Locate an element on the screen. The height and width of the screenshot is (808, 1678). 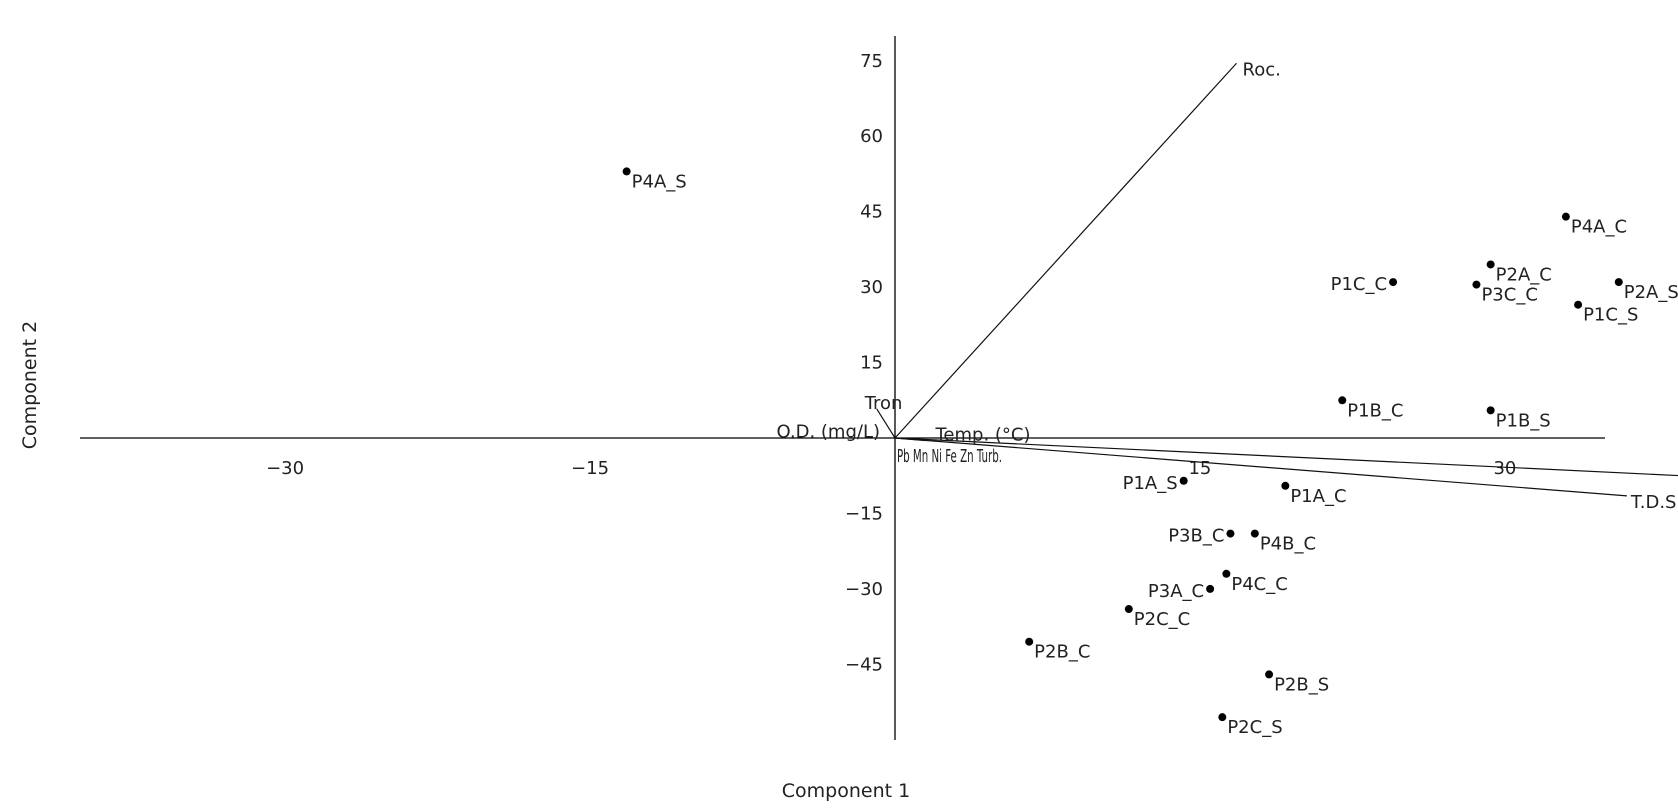
y-tick-label: 15 is located at coordinates (871, 363).